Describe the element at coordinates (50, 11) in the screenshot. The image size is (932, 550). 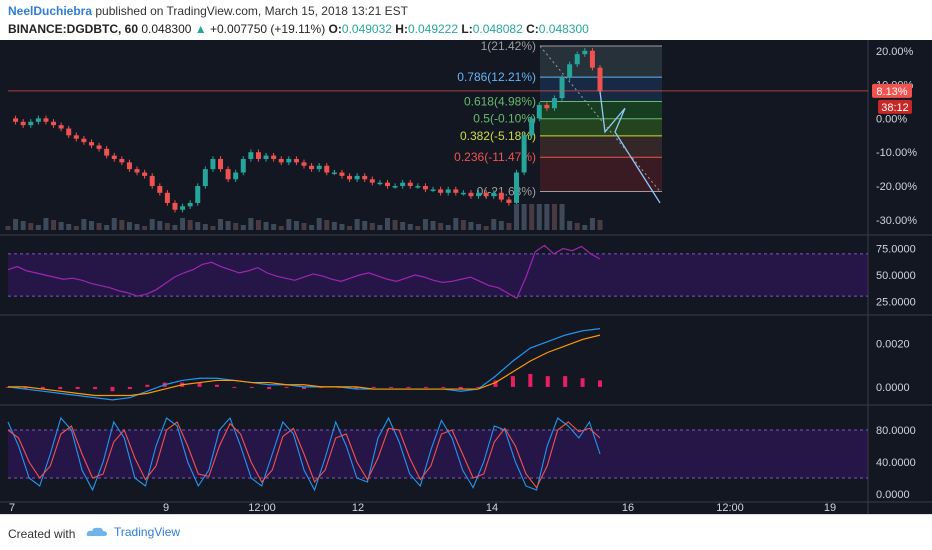
I see `author-link: NeelDuchiebra` at that location.